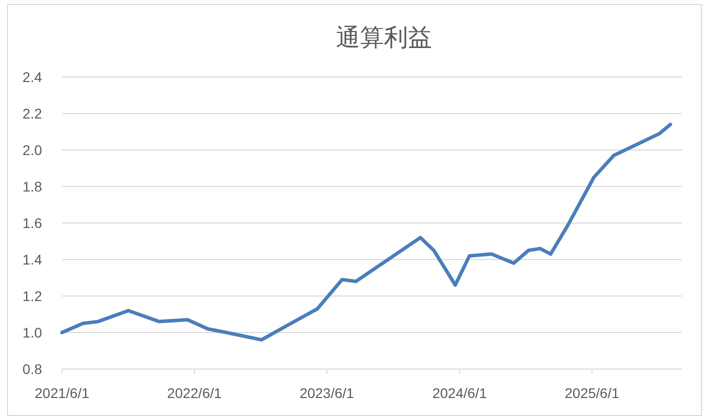 The width and height of the screenshot is (705, 419). I want to click on x-tick-label: 2025/6/1, so click(592, 393).